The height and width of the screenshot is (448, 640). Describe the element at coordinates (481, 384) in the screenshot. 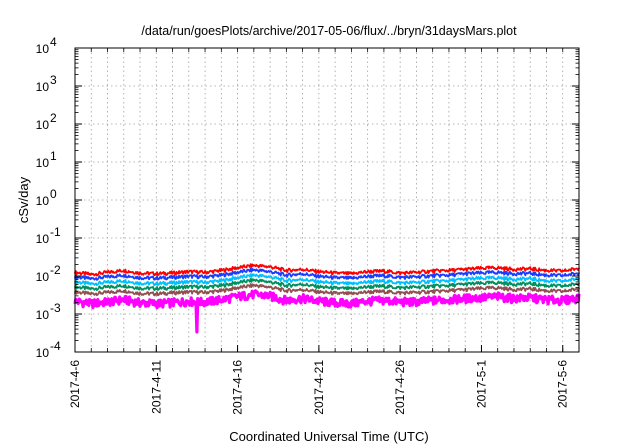

I see `x-tick-label: 2017-5-1` at that location.